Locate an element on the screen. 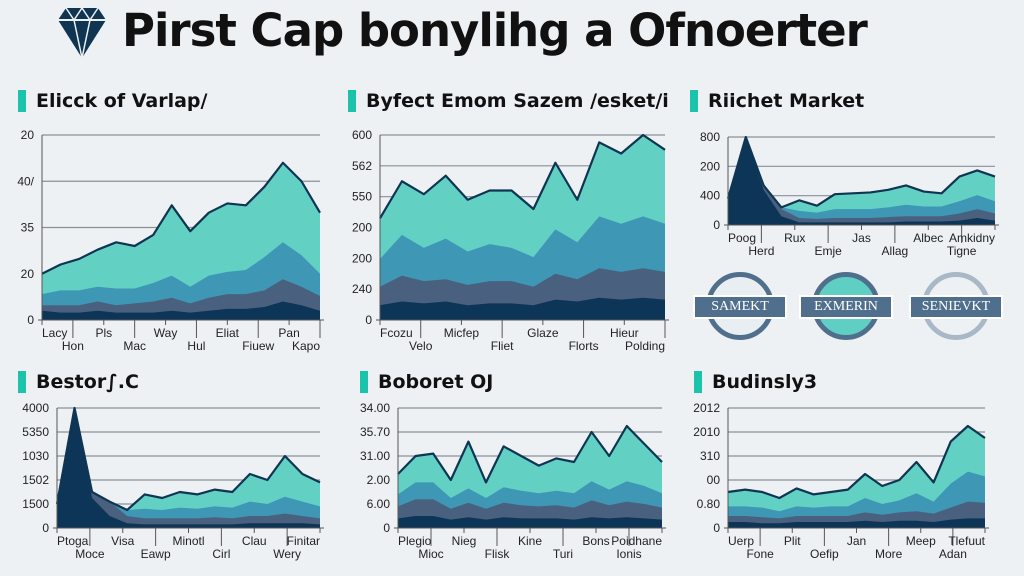  x-tick-label: Tlefuut is located at coordinates (966, 541).